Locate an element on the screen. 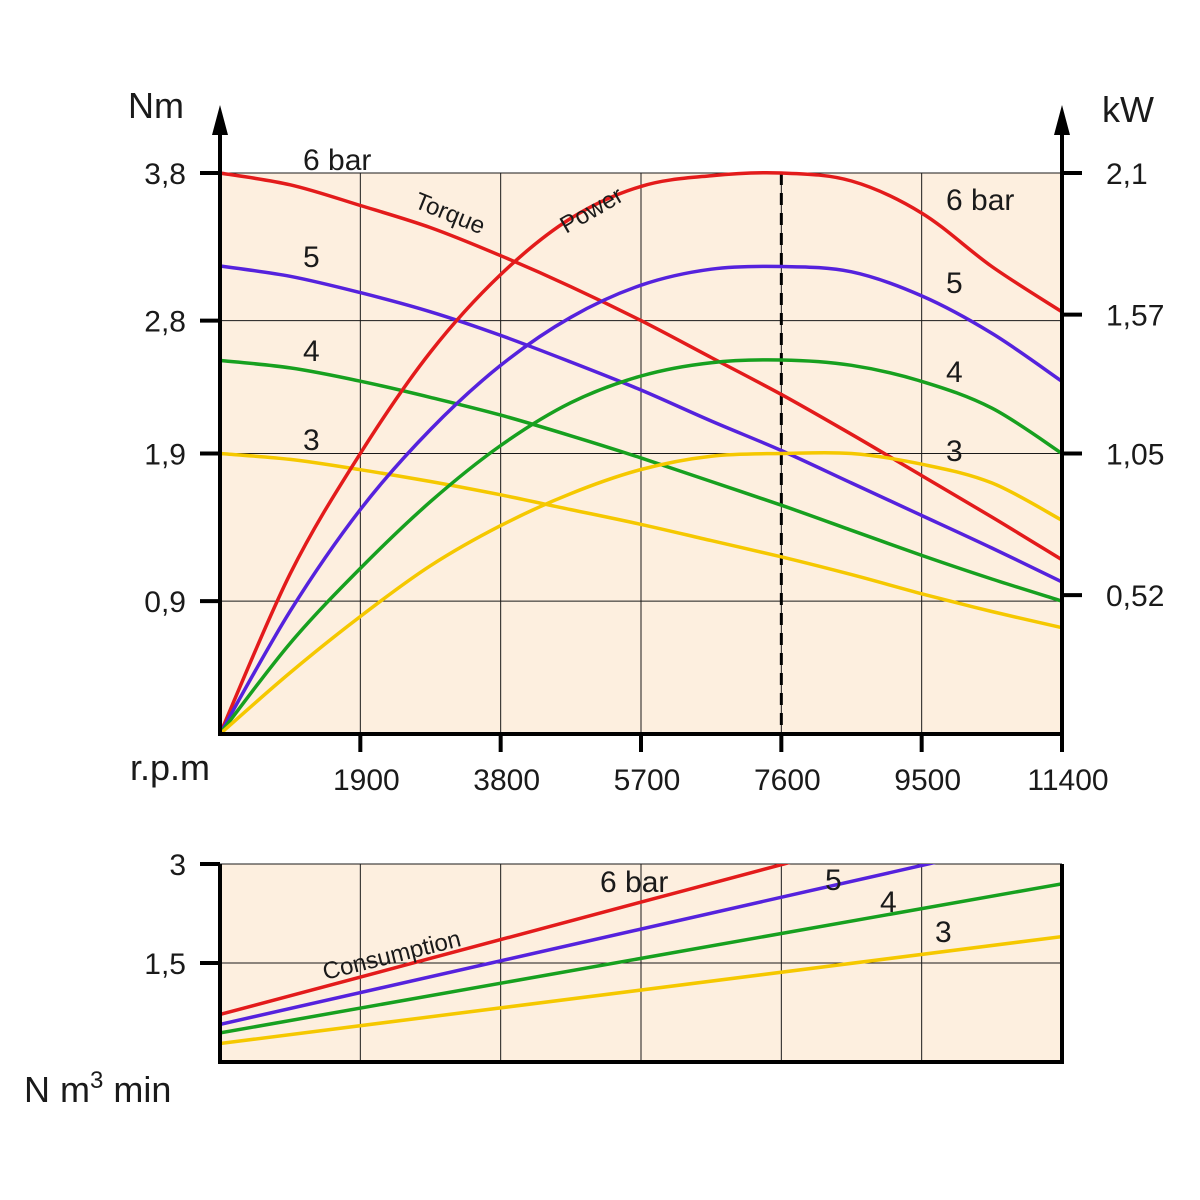 The height and width of the screenshot is (1200, 1200). consumption-line-3-bar is located at coordinates (641, 990).